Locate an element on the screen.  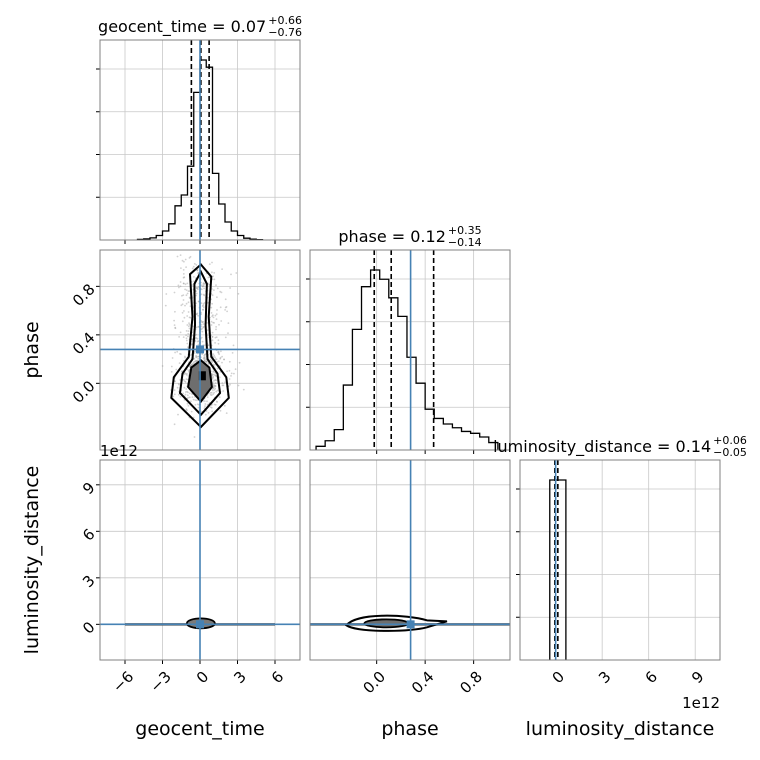
panel-background is located at coordinates (620, 560).